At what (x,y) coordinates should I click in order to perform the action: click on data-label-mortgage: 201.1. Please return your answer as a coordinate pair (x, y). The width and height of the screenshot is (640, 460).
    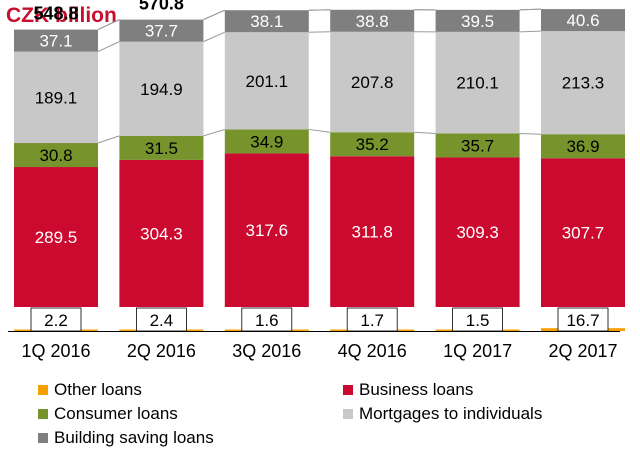
    Looking at the image, I should click on (267, 81).